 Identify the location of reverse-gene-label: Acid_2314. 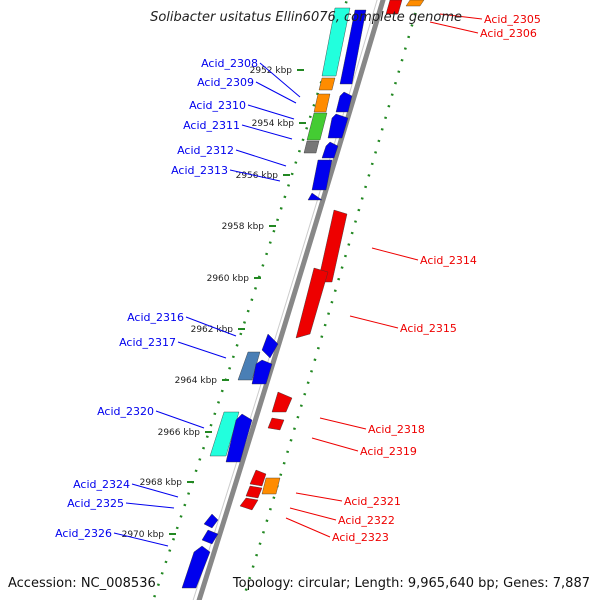
(448, 260).